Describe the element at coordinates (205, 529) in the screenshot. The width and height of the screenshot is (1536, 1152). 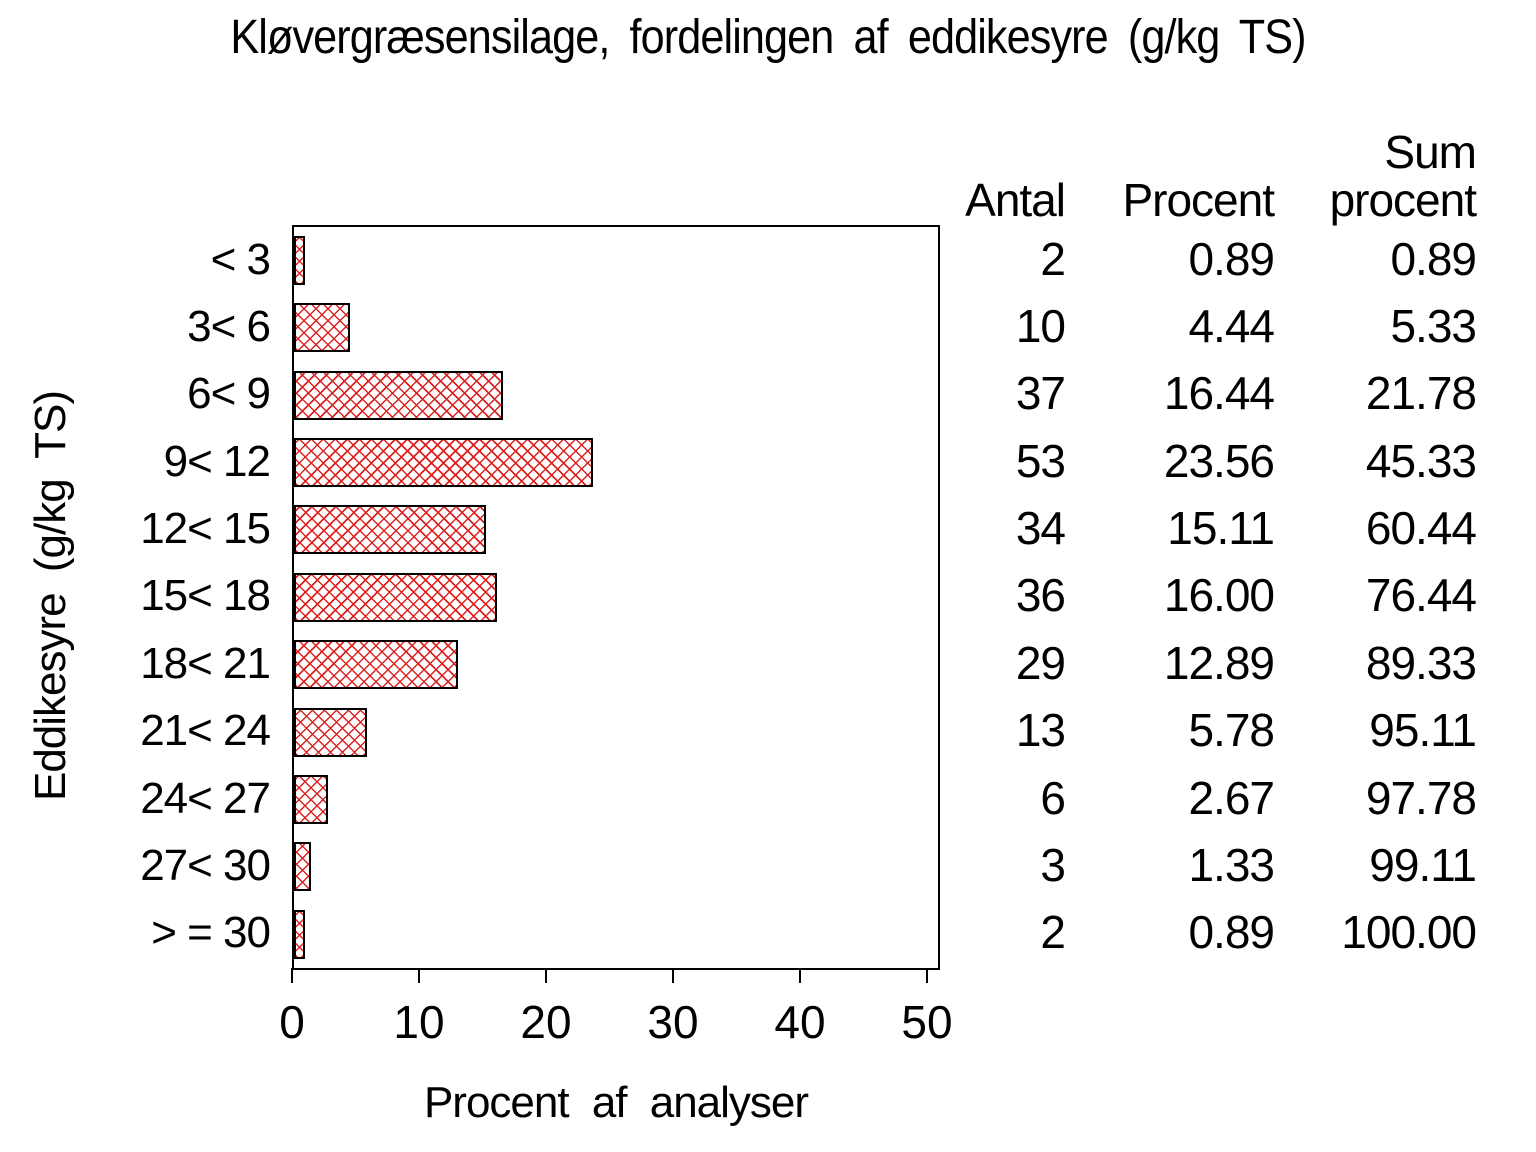
I see `category-label: 12< 15` at that location.